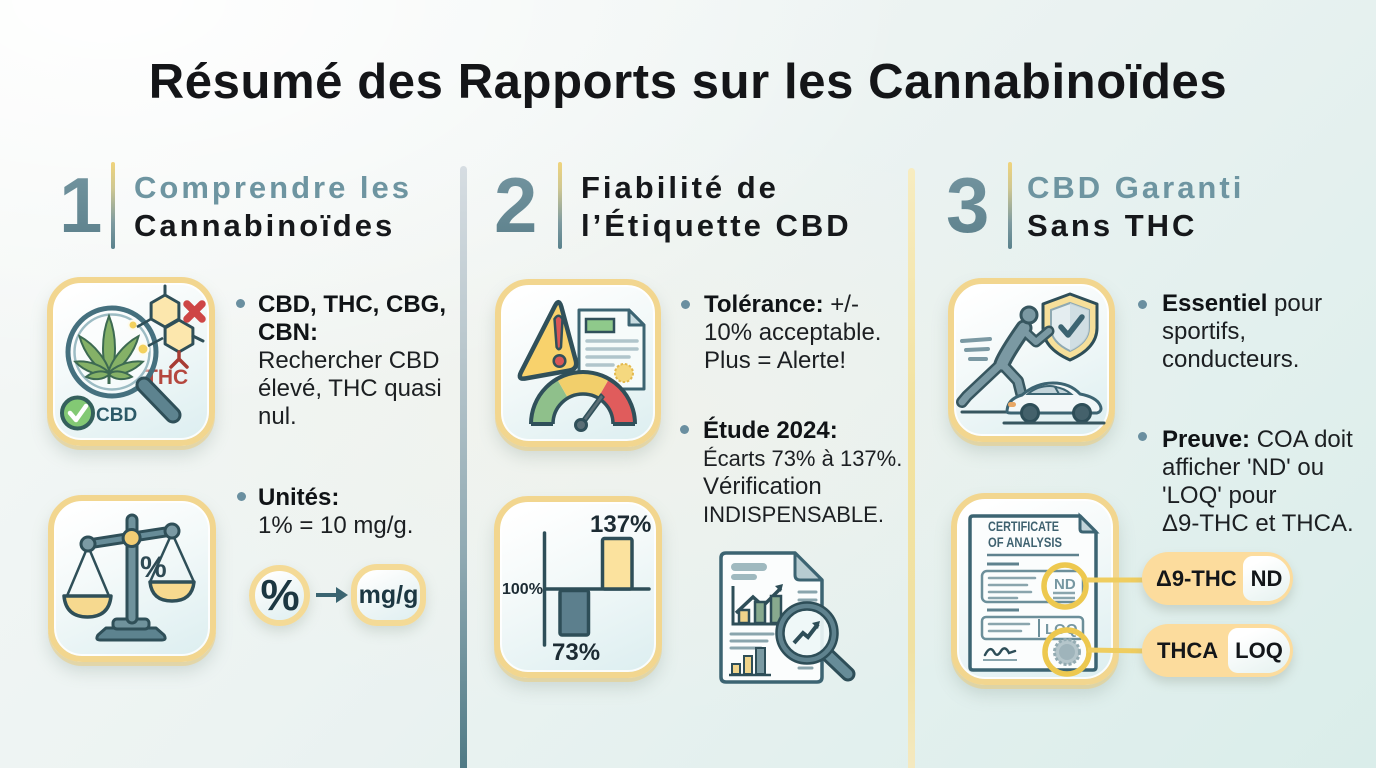 The height and width of the screenshot is (768, 1376). What do you see at coordinates (1065, 584) in the screenshot?
I see `svg-text: ND` at bounding box center [1065, 584].